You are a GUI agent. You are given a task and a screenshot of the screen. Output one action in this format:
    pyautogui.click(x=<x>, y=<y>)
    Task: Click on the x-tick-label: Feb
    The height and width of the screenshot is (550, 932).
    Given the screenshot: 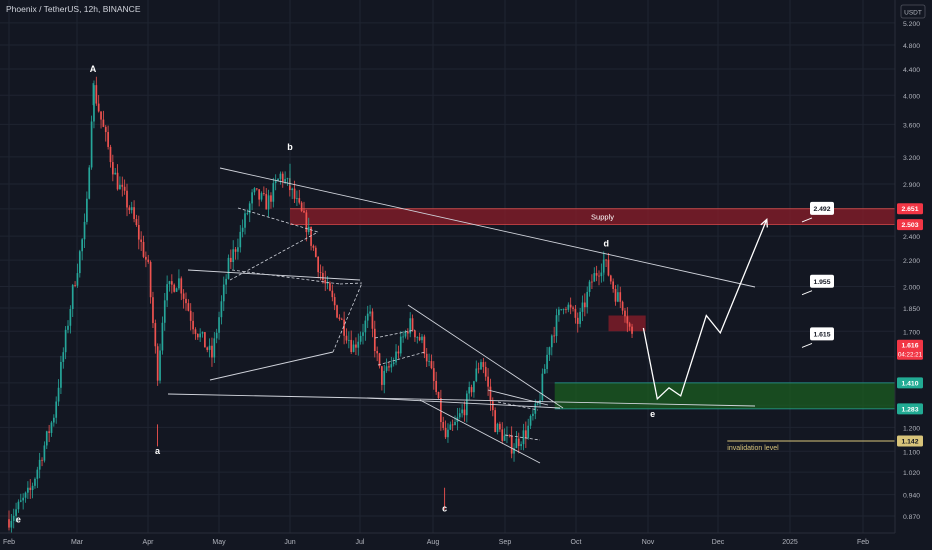 What is the action you would take?
    pyautogui.click(x=9, y=542)
    